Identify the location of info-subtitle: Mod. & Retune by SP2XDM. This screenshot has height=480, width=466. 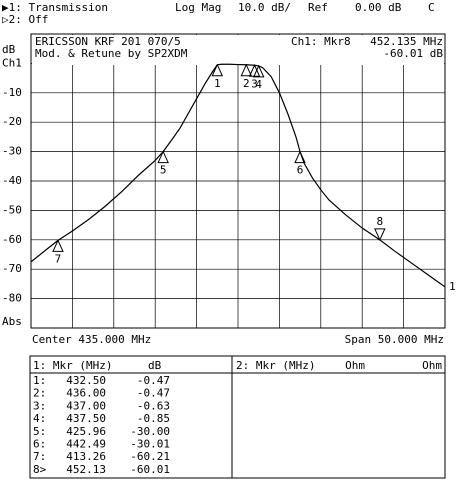
(111, 53).